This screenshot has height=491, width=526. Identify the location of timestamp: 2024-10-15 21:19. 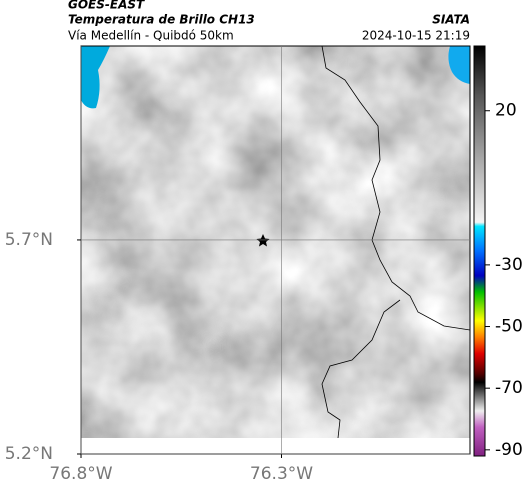
(416, 36).